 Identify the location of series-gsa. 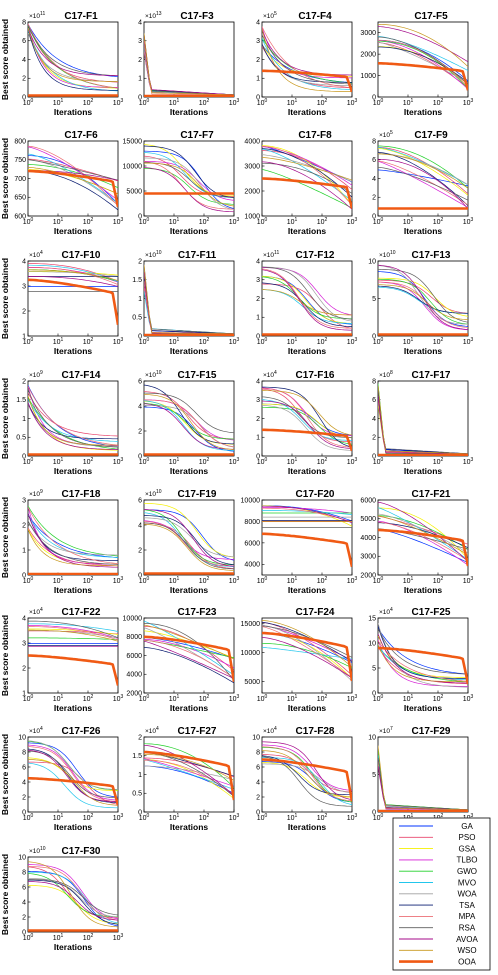
(189, 170).